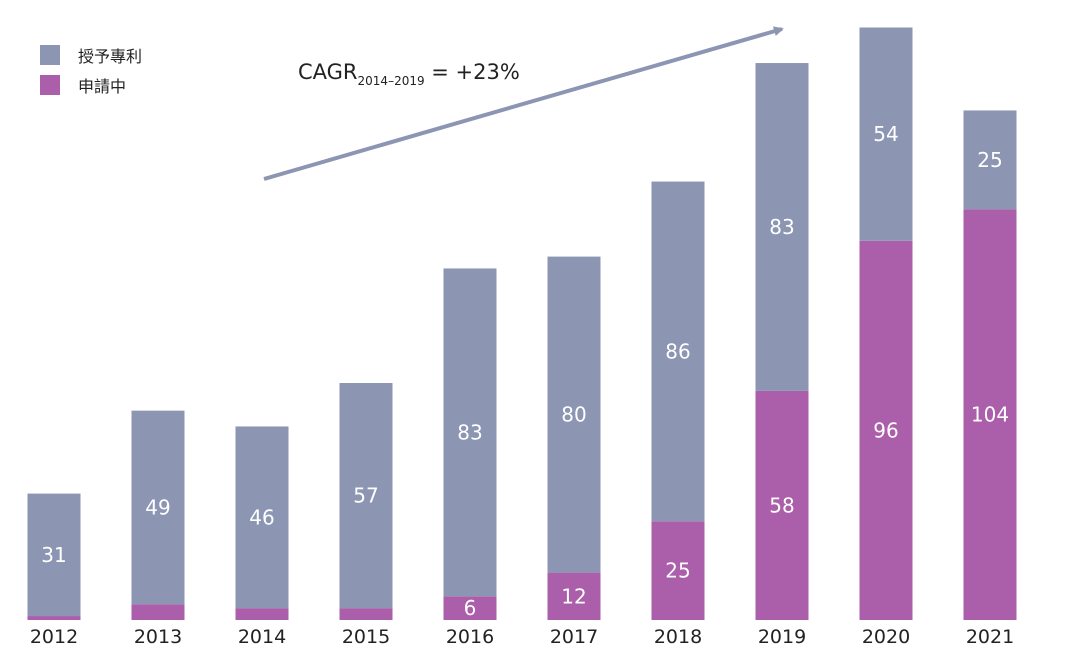 This screenshot has height=650, width=1079. I want to click on data-label-granted-2020: 54, so click(885, 134).